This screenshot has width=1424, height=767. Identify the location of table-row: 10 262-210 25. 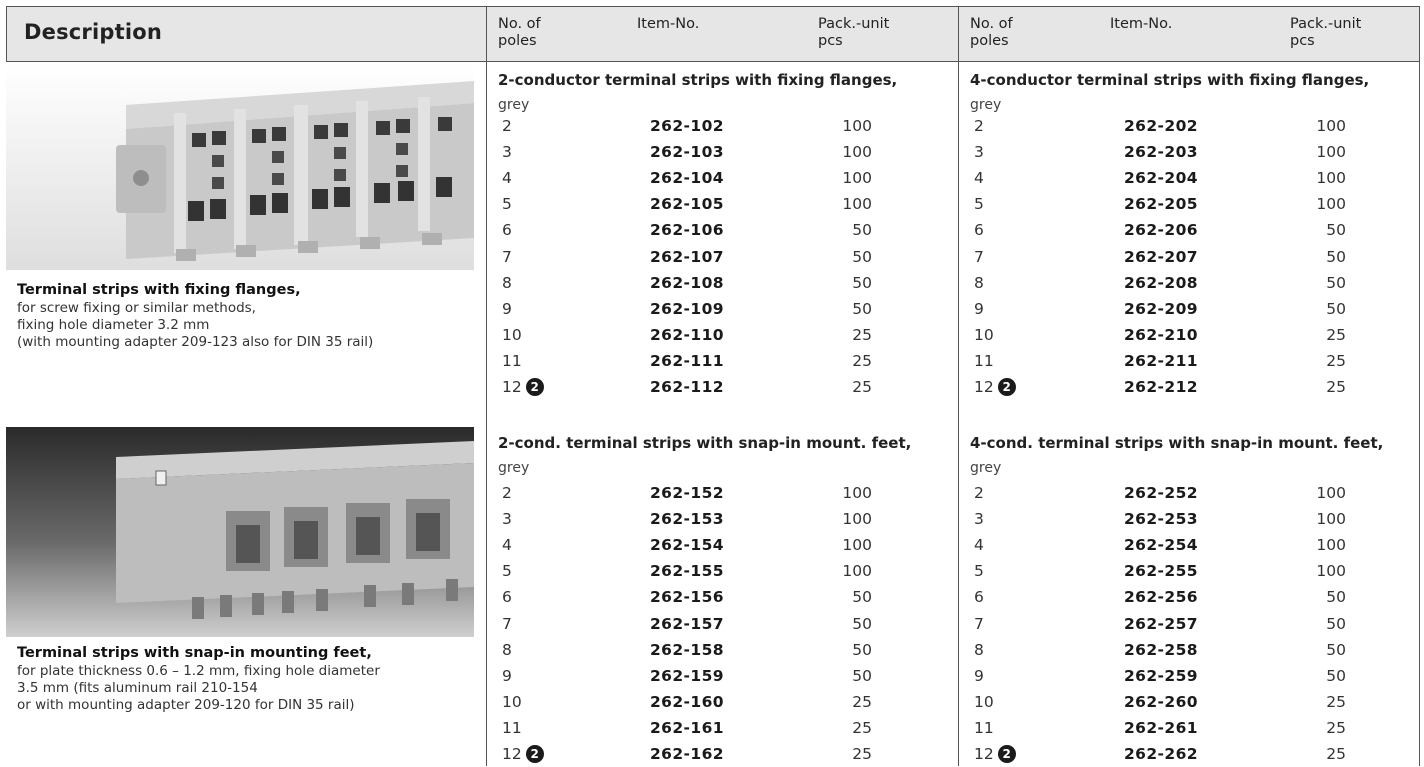
(1194, 335).